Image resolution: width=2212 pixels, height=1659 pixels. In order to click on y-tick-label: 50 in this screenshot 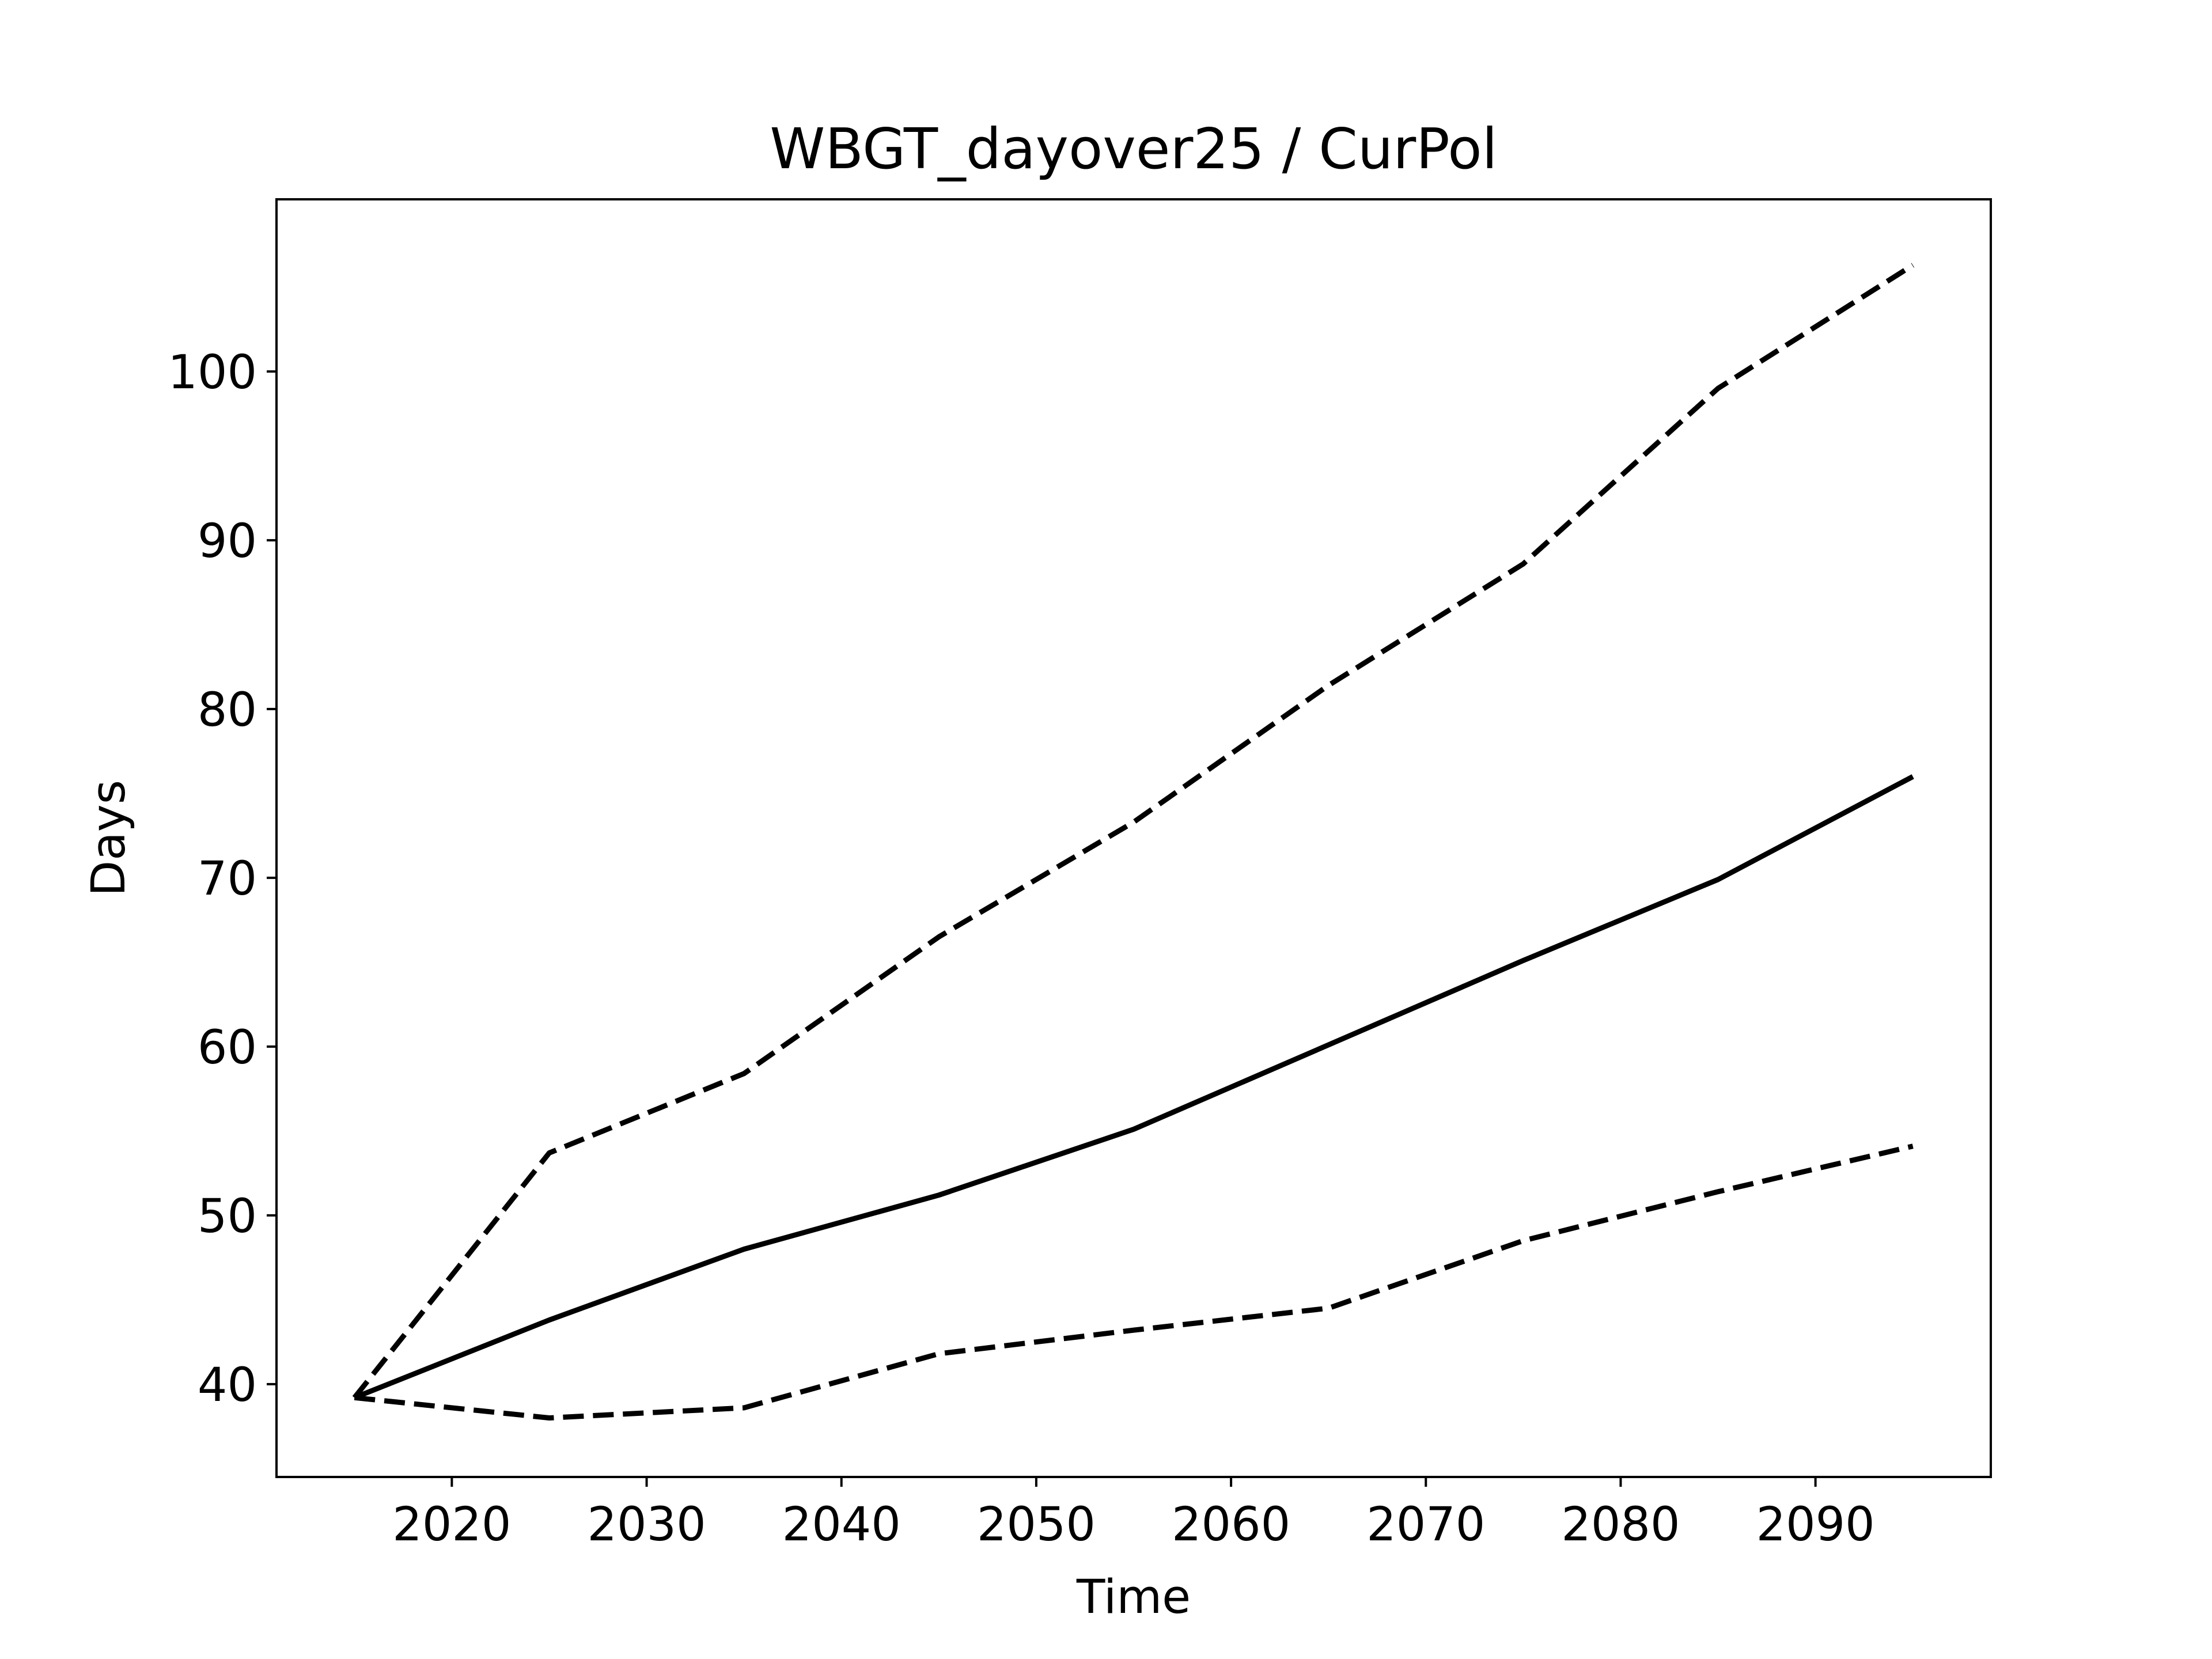, I will do `click(227, 1217)`.